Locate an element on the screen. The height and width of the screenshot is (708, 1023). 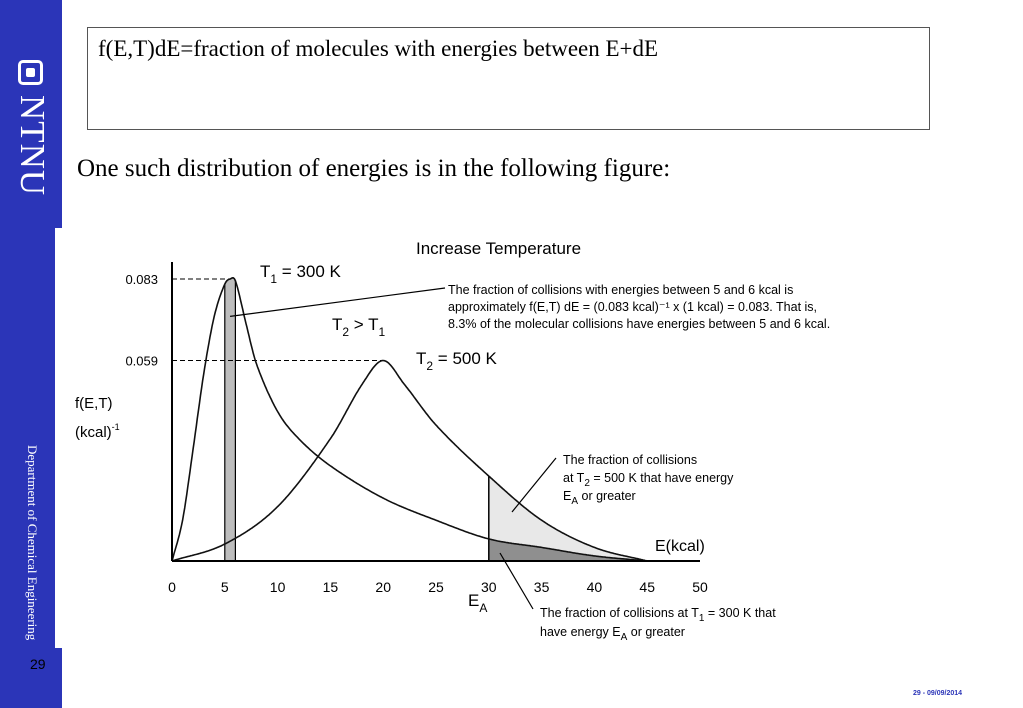
y-tick-label: 0.059 is located at coordinates (141, 361).